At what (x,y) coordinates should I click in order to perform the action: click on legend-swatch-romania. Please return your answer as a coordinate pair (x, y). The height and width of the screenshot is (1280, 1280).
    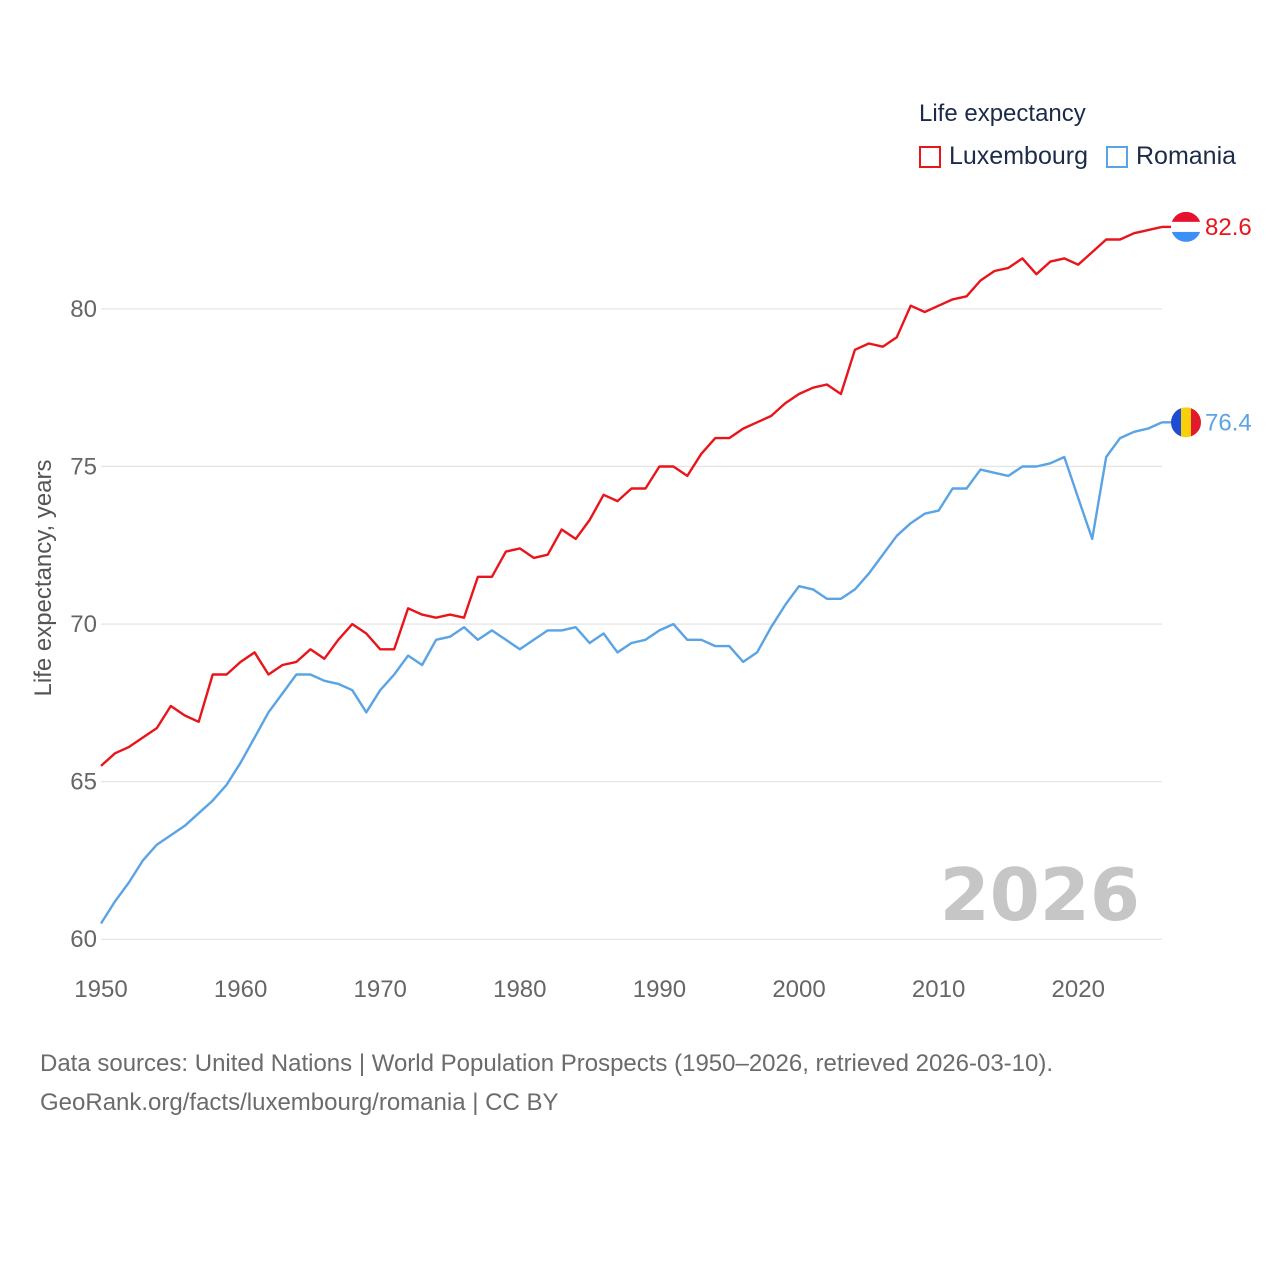
    Looking at the image, I should click on (1116, 156).